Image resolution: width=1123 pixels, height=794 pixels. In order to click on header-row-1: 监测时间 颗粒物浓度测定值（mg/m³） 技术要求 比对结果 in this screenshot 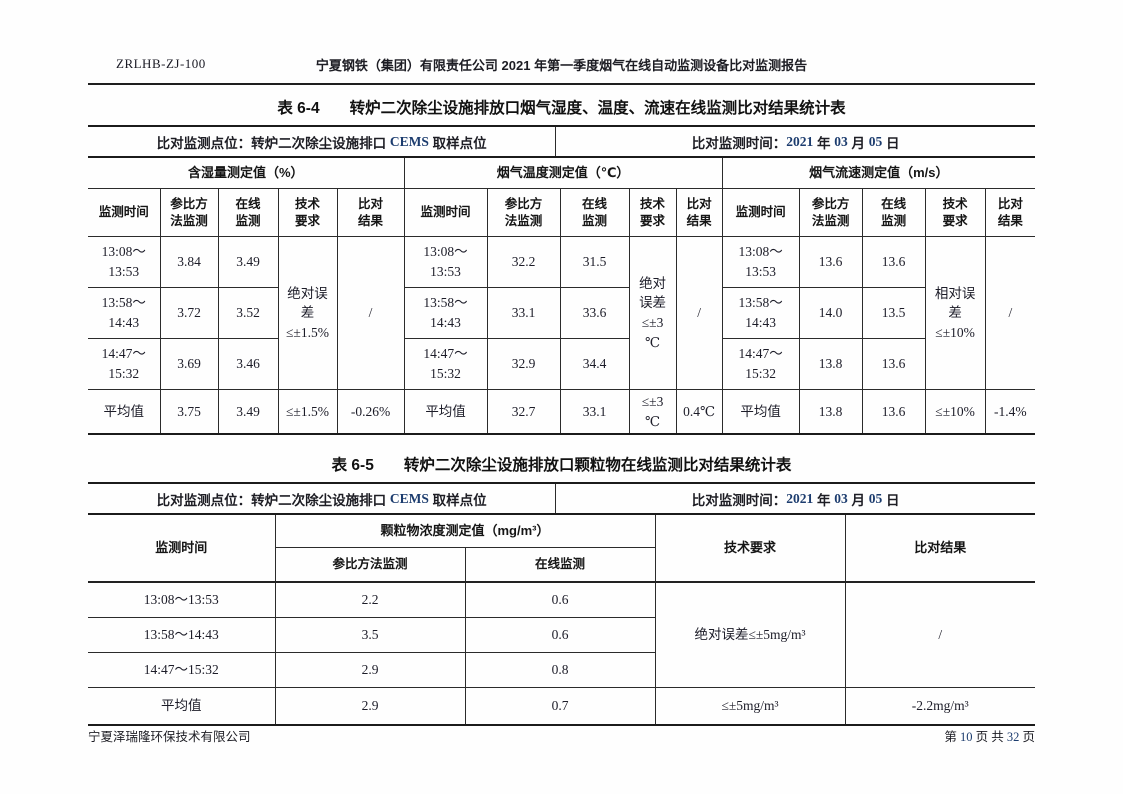, I will do `click(561, 548)`.